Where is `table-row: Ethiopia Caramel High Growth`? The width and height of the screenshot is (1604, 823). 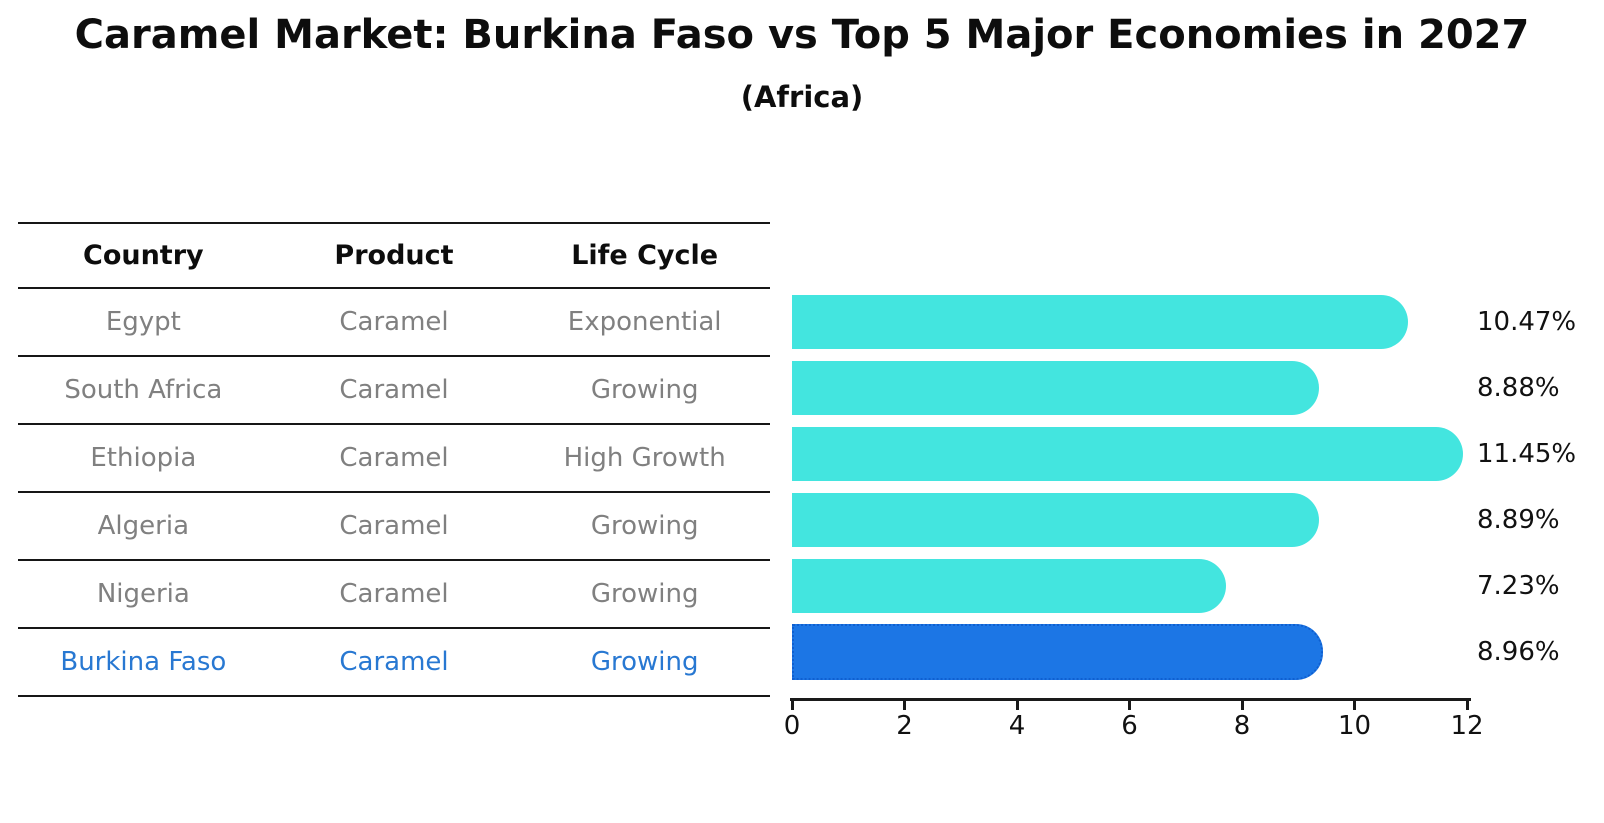
table-row: Ethiopia Caramel High Growth is located at coordinates (394, 459).